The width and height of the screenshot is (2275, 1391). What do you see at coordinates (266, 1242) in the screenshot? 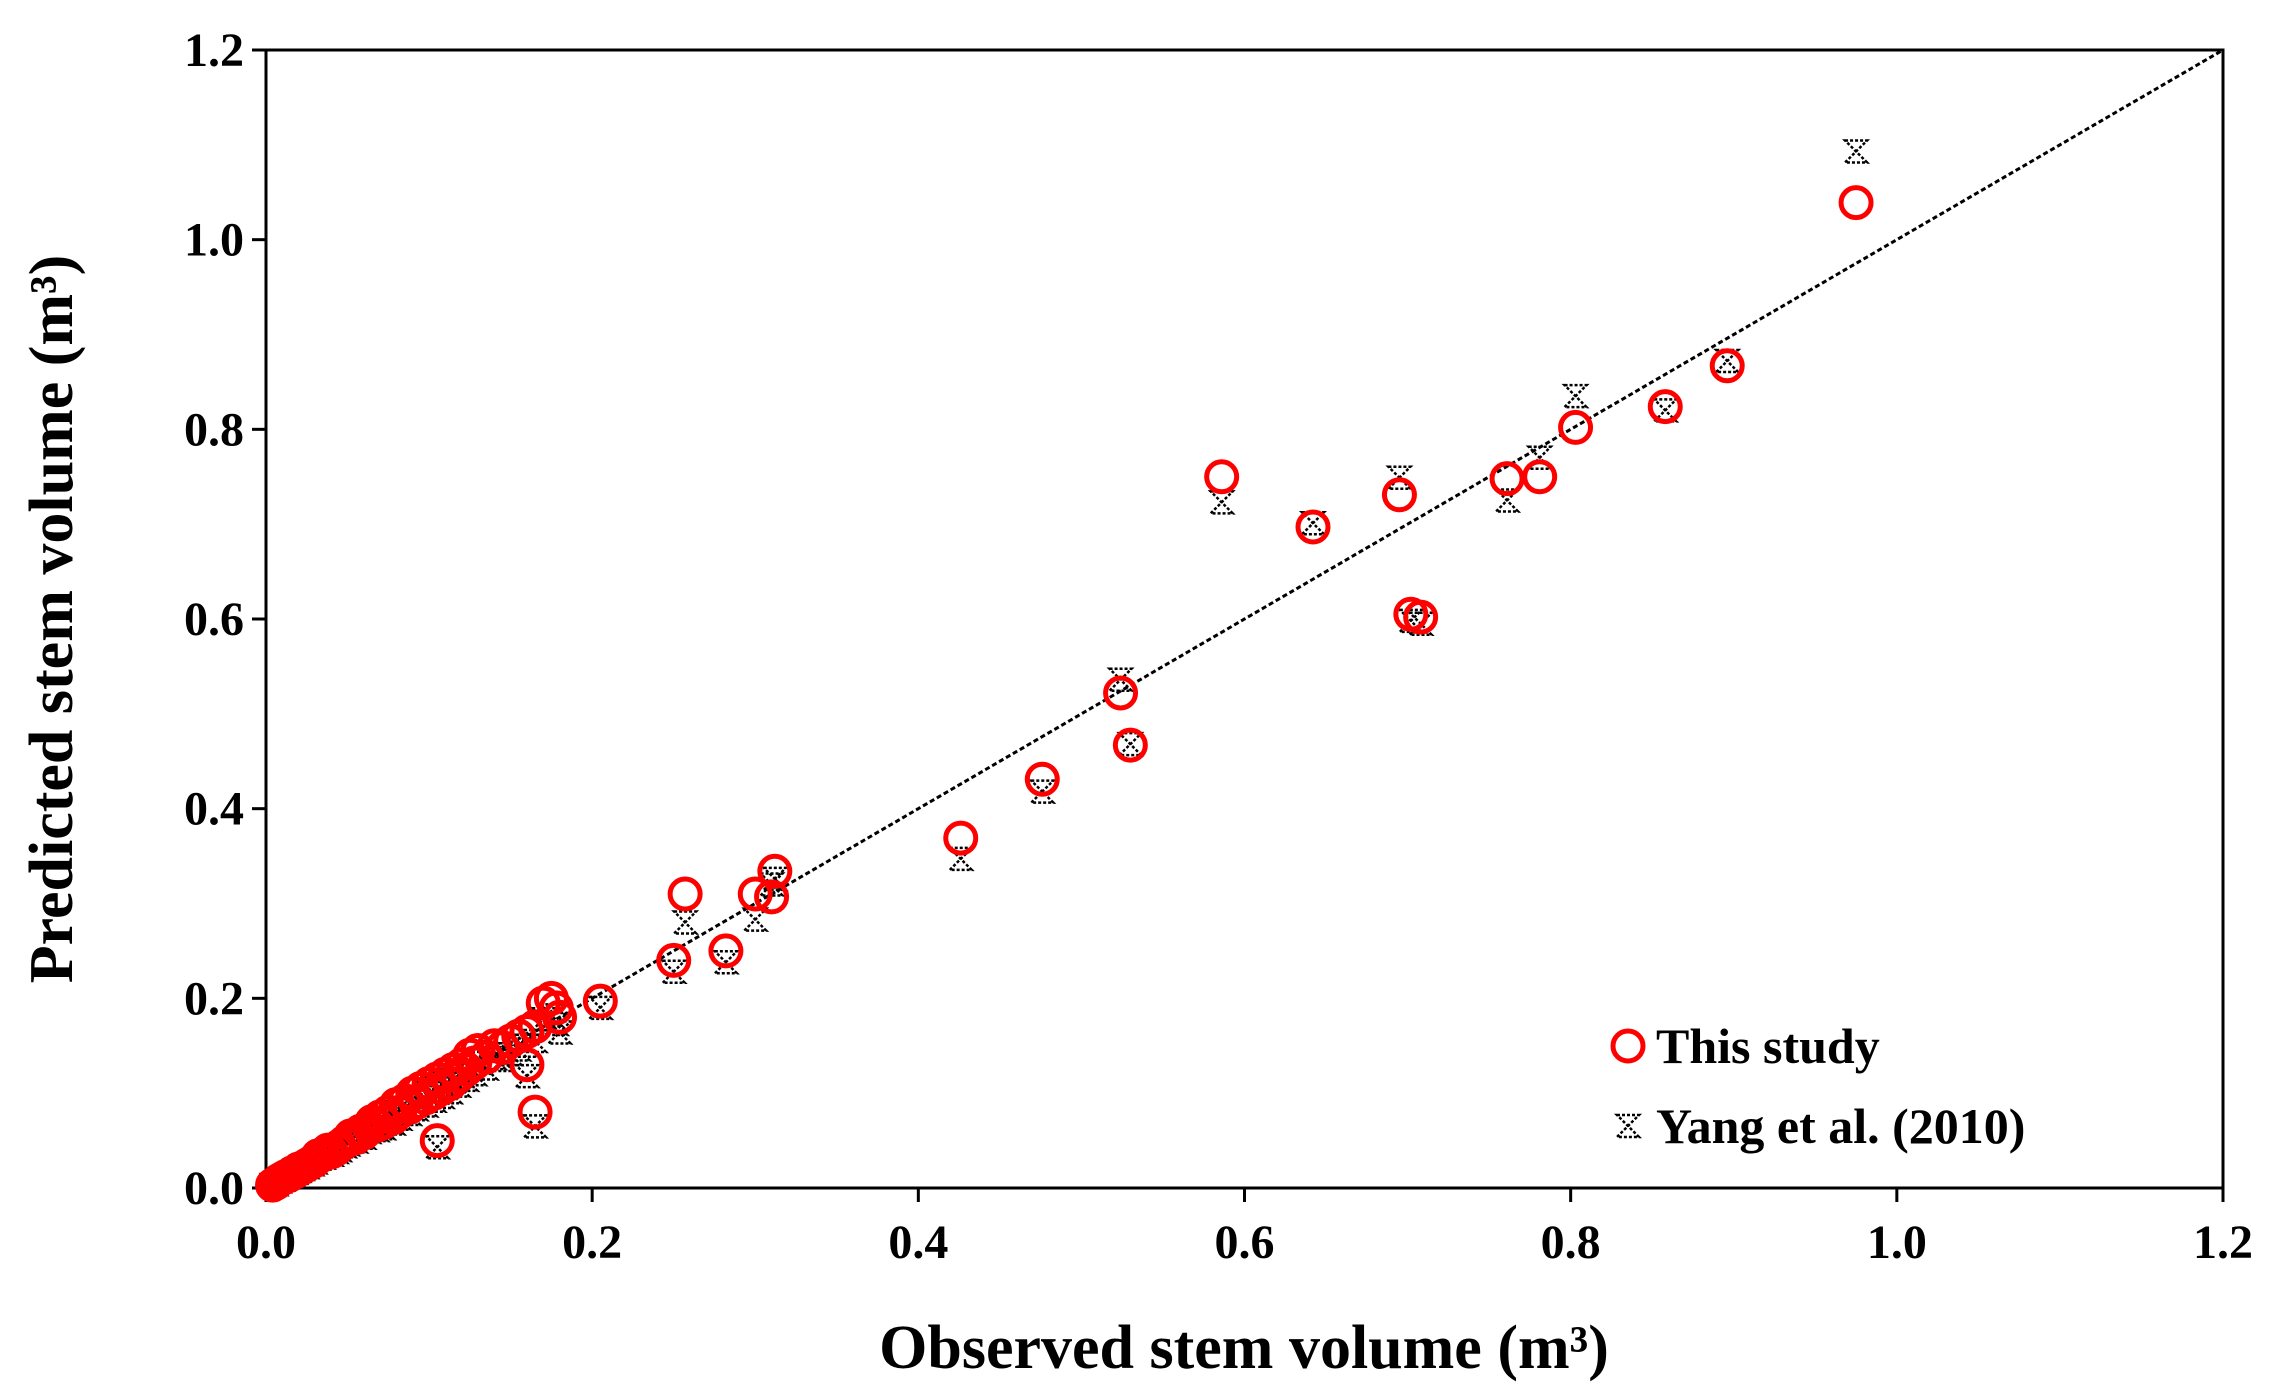
I see `x-tick-label: 0.0` at bounding box center [266, 1242].